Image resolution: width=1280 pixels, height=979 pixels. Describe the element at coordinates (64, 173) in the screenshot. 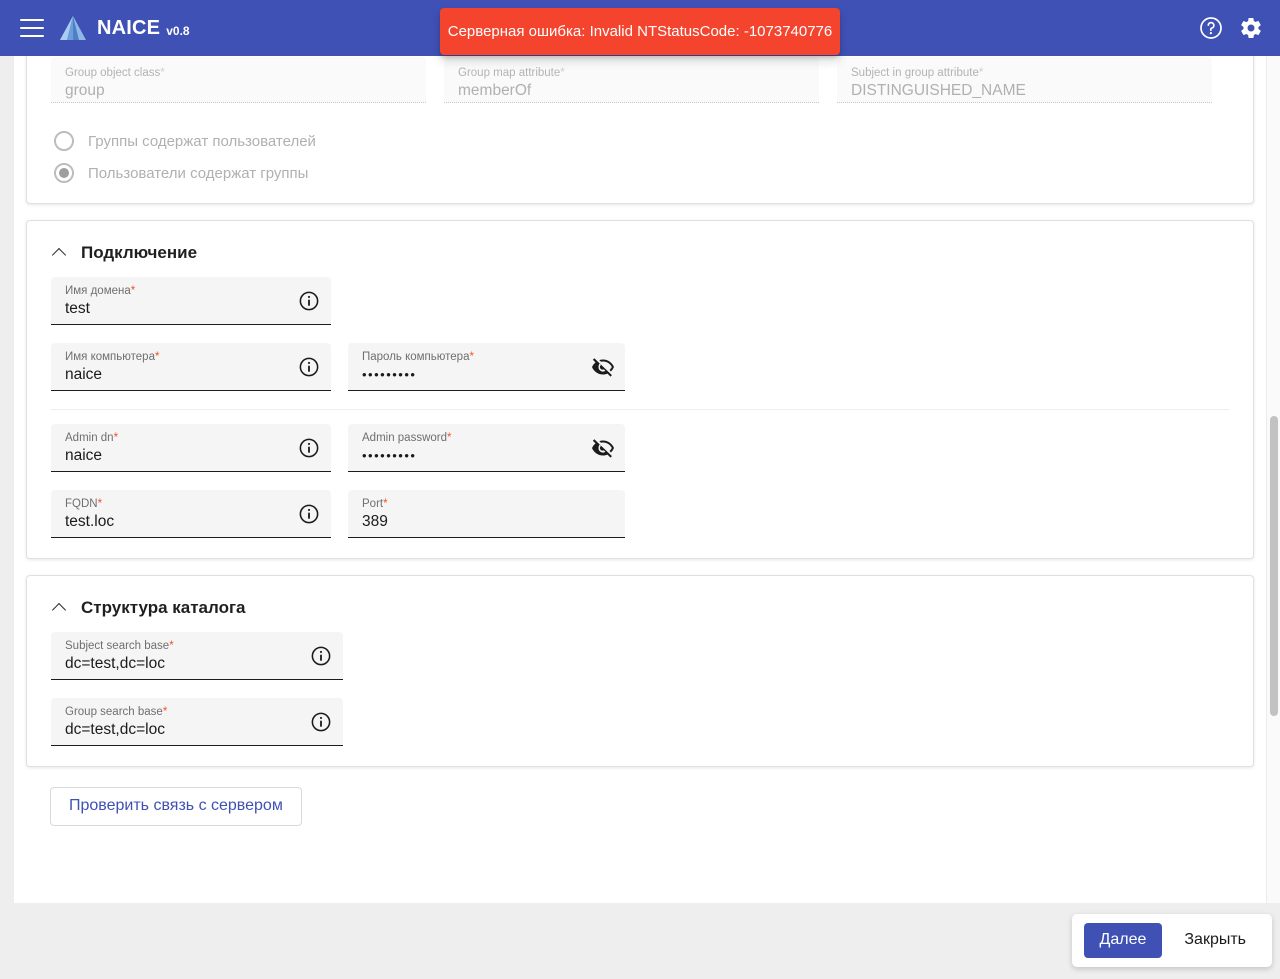

I see `radio-circle-checked-icon` at that location.